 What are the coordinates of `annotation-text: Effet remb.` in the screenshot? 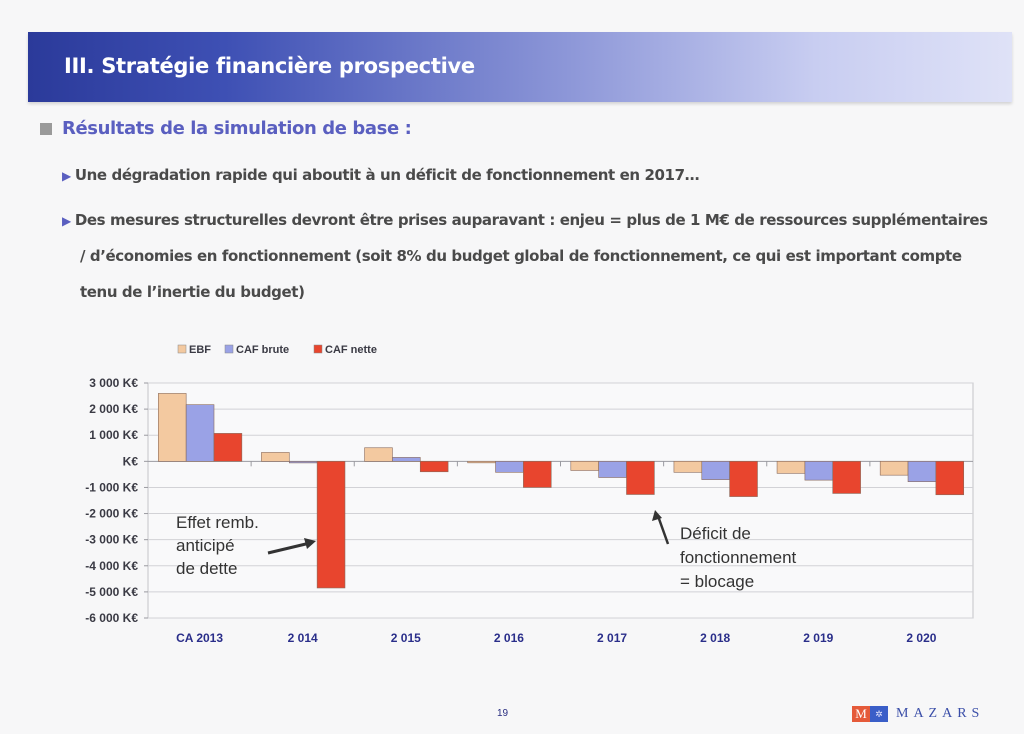 It's located at (217, 522).